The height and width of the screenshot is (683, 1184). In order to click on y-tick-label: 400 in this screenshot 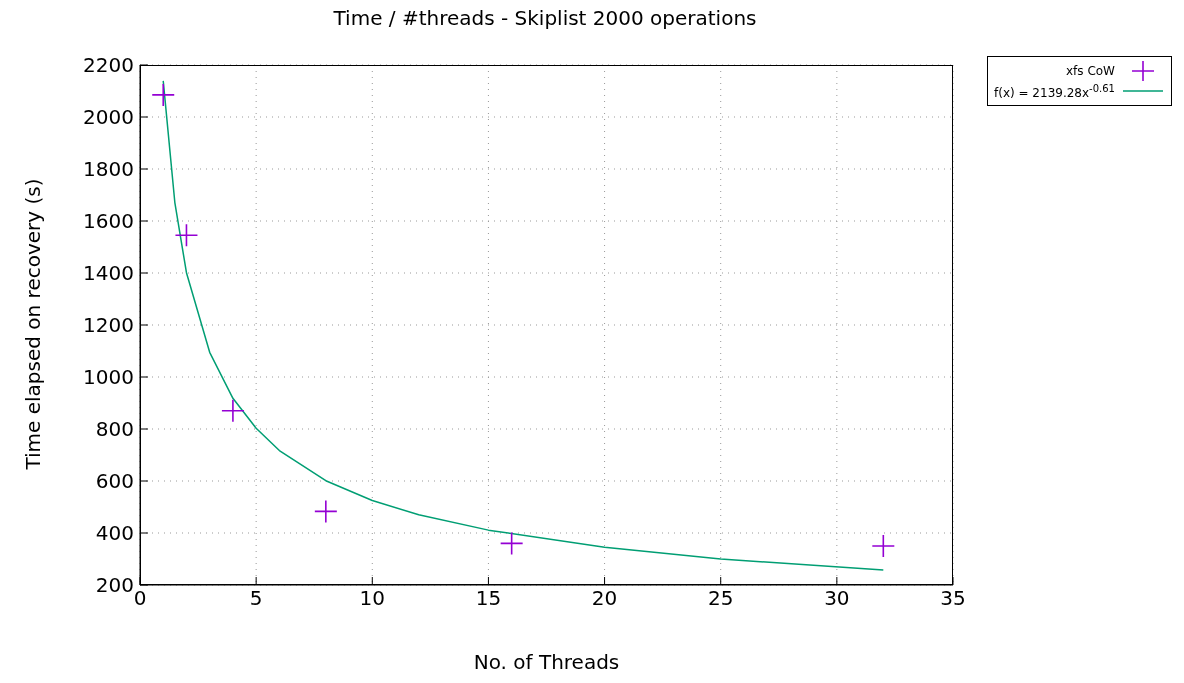, I will do `click(114, 533)`.